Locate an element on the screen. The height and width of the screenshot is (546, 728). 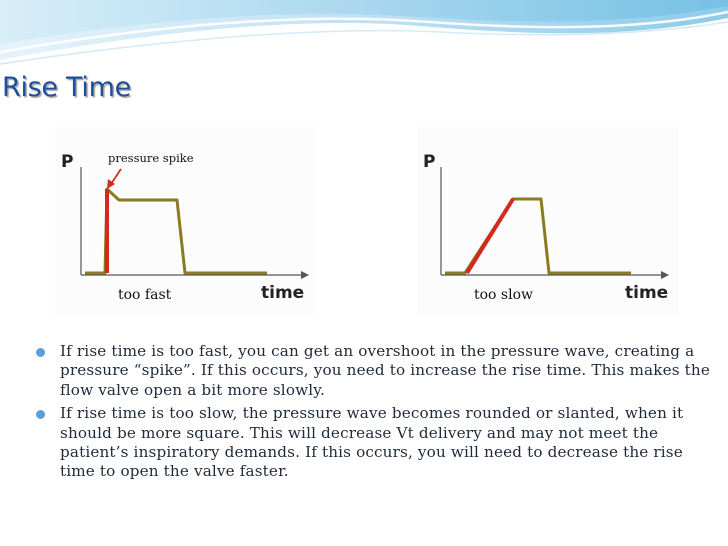
diagram-too-slow: P too slow time is located at coordinates (548, 222).